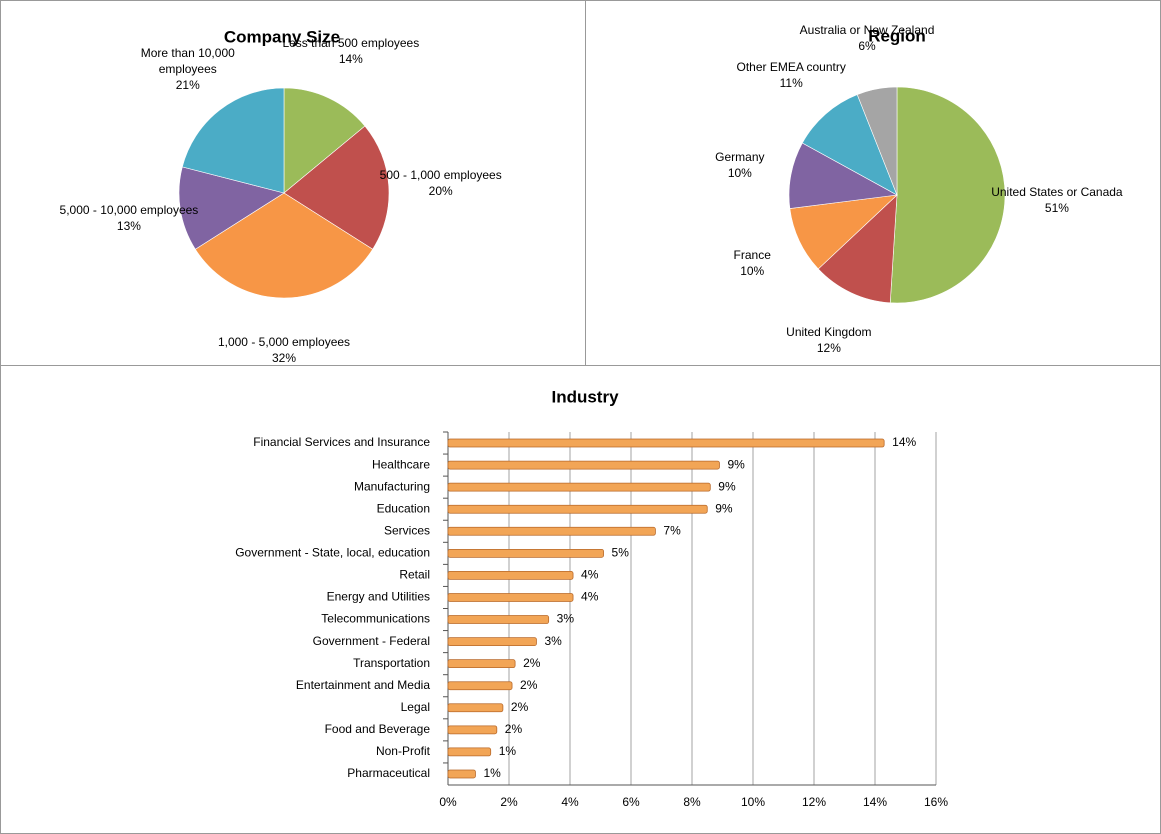  What do you see at coordinates (128, 225) in the screenshot?
I see `slice-value-label: 13%` at bounding box center [128, 225].